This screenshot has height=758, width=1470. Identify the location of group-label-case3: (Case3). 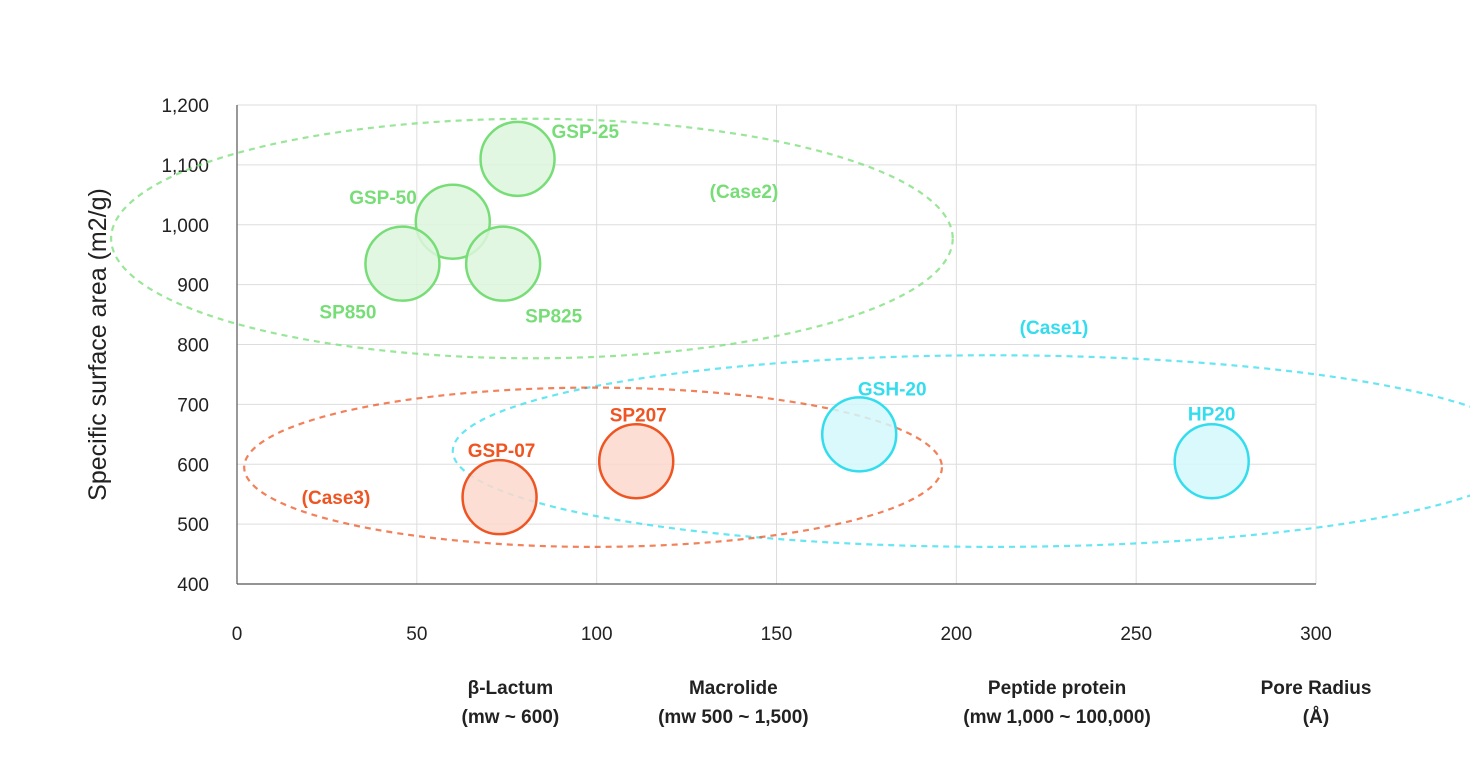
(336, 498).